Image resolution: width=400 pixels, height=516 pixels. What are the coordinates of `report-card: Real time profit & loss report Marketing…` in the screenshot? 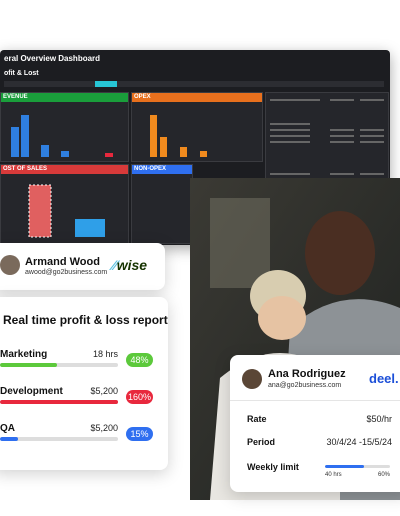 It's located at (84, 383).